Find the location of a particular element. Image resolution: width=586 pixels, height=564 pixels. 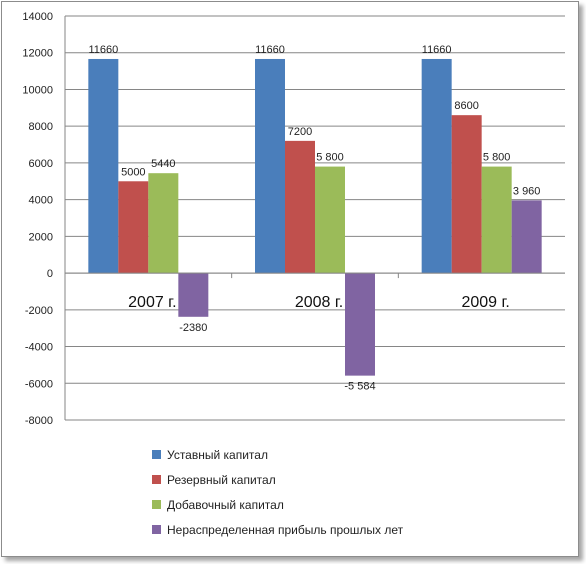

data-label: 5440 is located at coordinates (163, 164).